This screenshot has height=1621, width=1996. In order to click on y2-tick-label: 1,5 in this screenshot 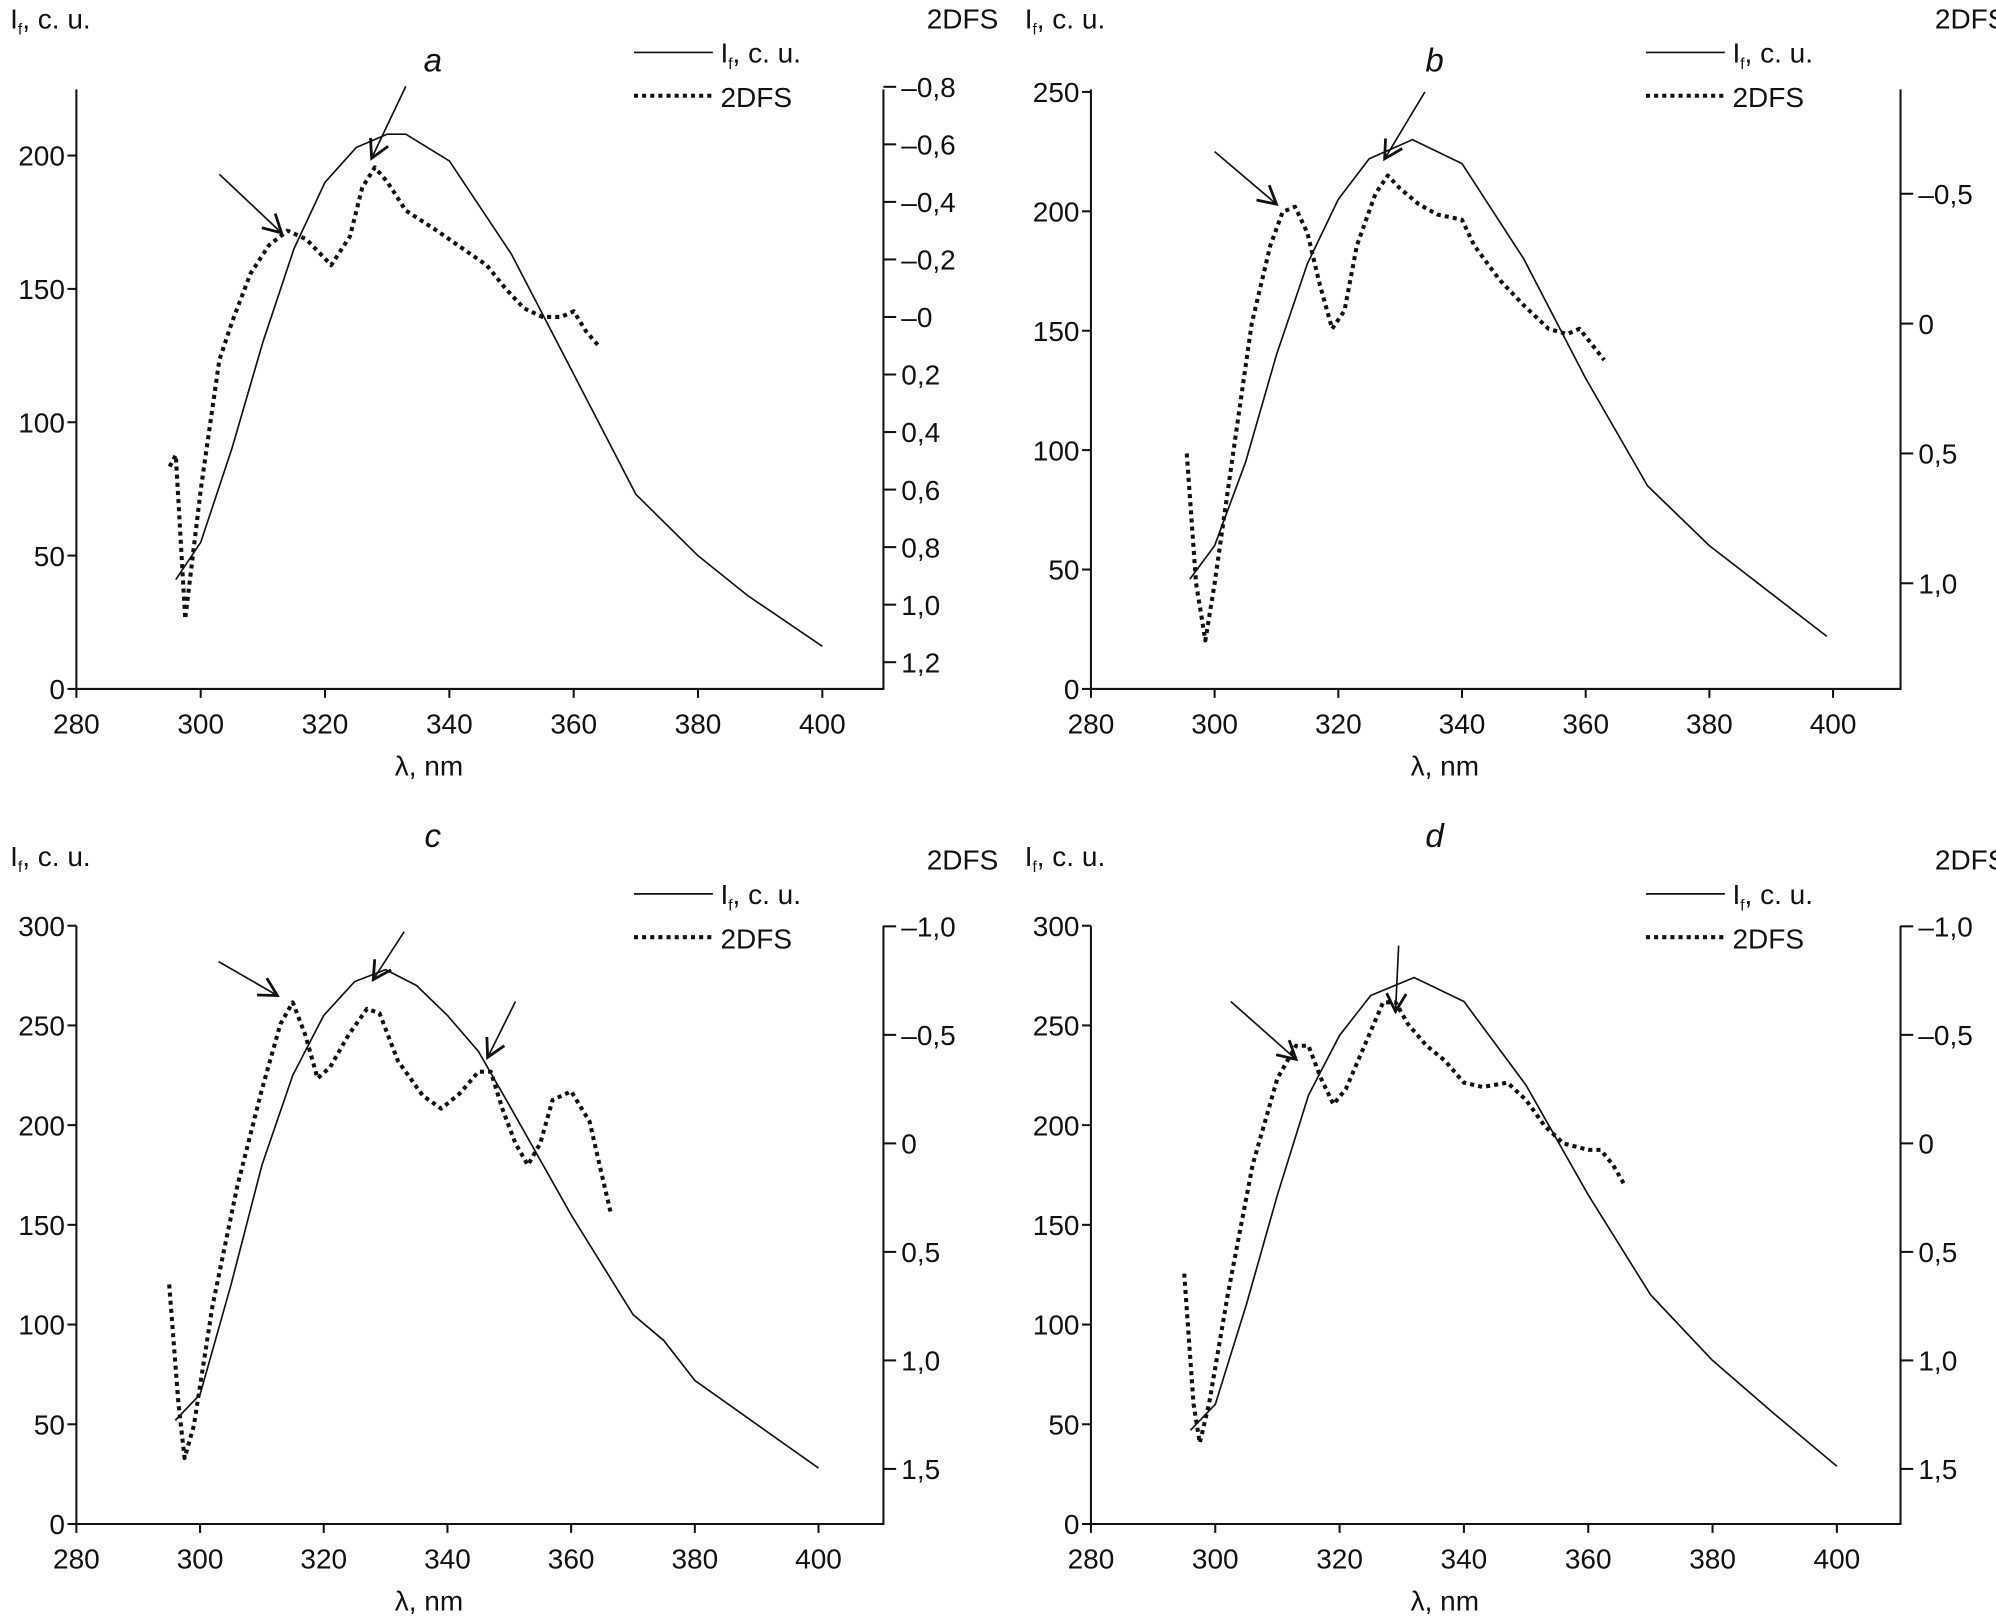, I will do `click(920, 1469)`.